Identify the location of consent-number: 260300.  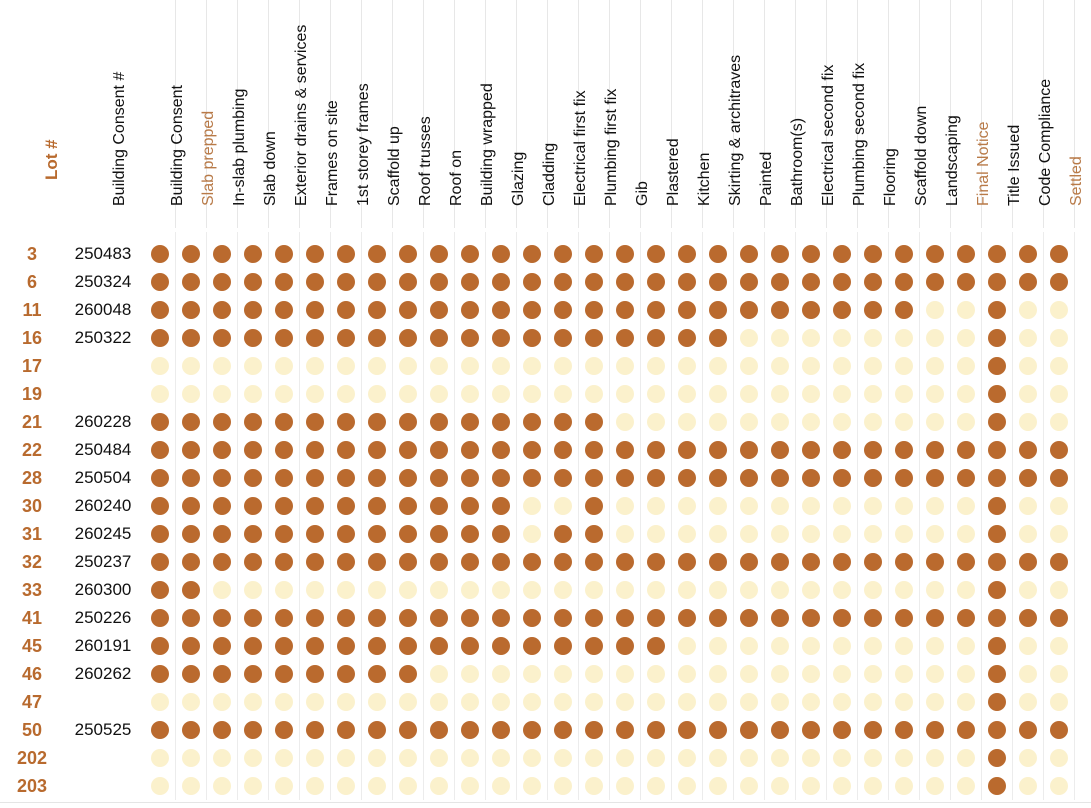
(103, 589).